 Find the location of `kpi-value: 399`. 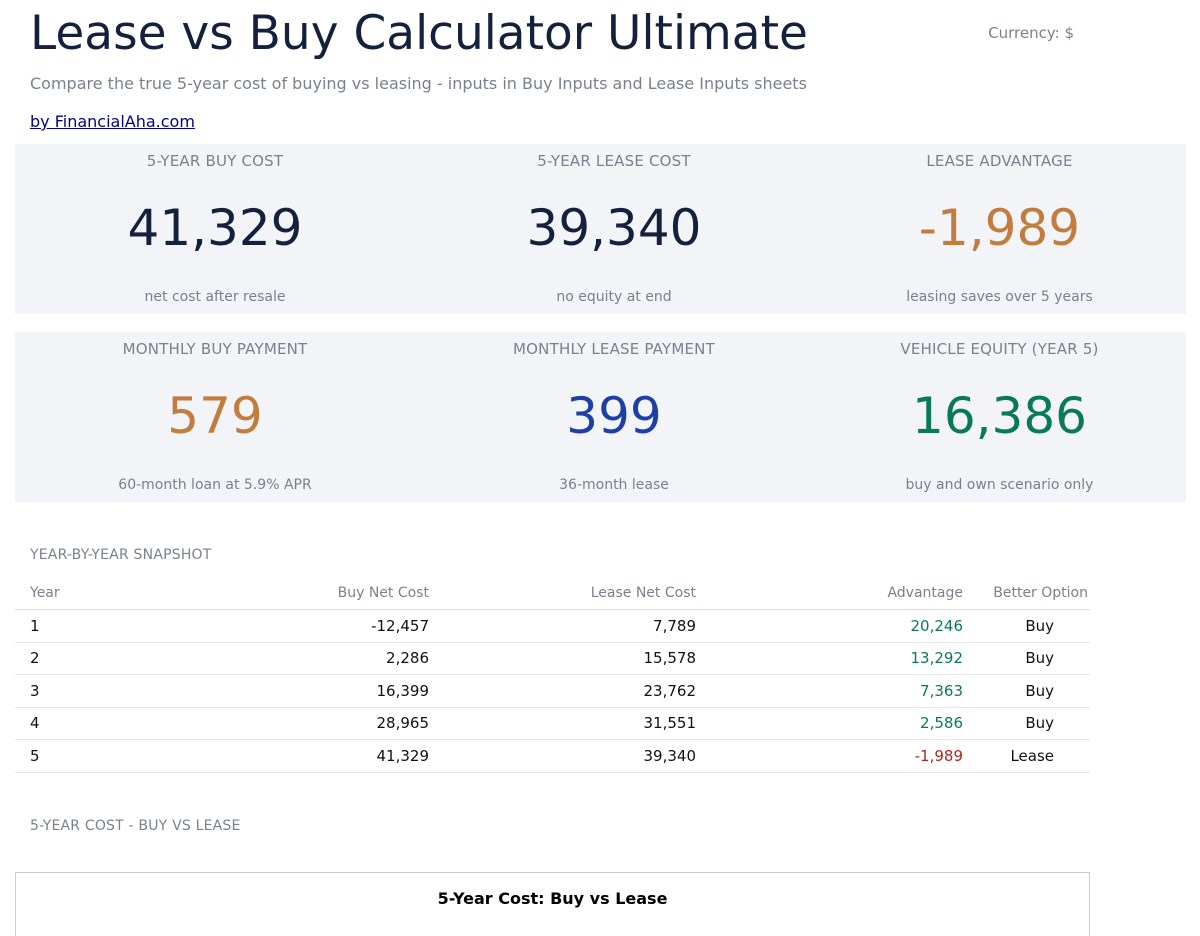

kpi-value: 399 is located at coordinates (614, 416).